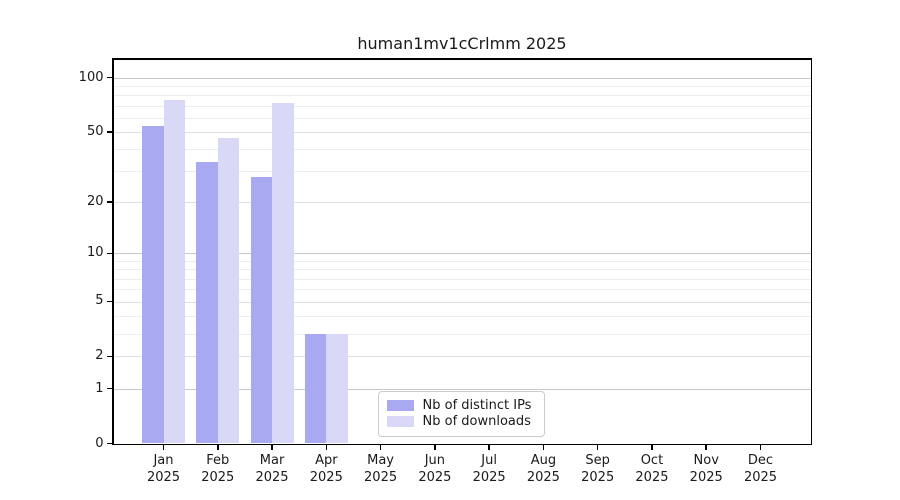 The image size is (900, 500). I want to click on x-tick-label-jan: Jan 2025, so click(164, 469).